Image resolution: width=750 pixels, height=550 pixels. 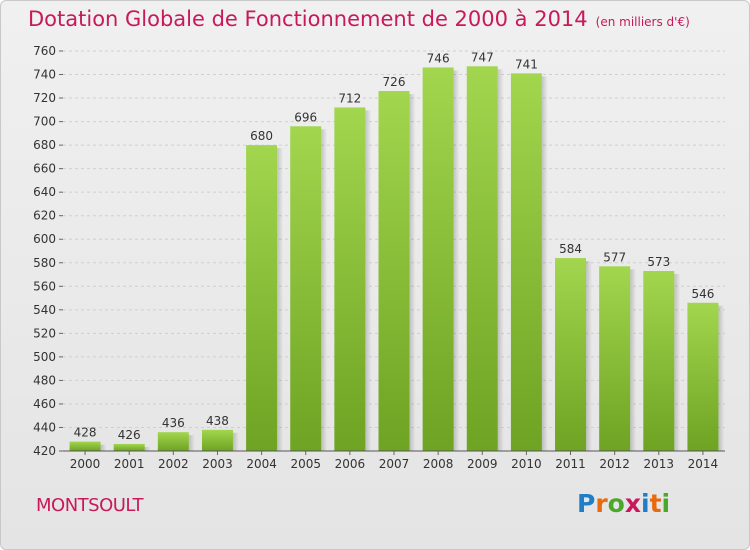 What do you see at coordinates (44, 333) in the screenshot?
I see `y-tick-label: 520` at bounding box center [44, 333].